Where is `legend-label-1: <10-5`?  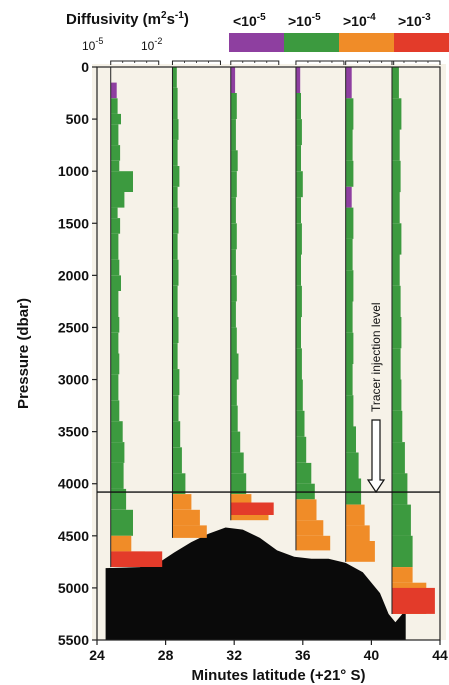
legend-label-1: <10-5 is located at coordinates (249, 20).